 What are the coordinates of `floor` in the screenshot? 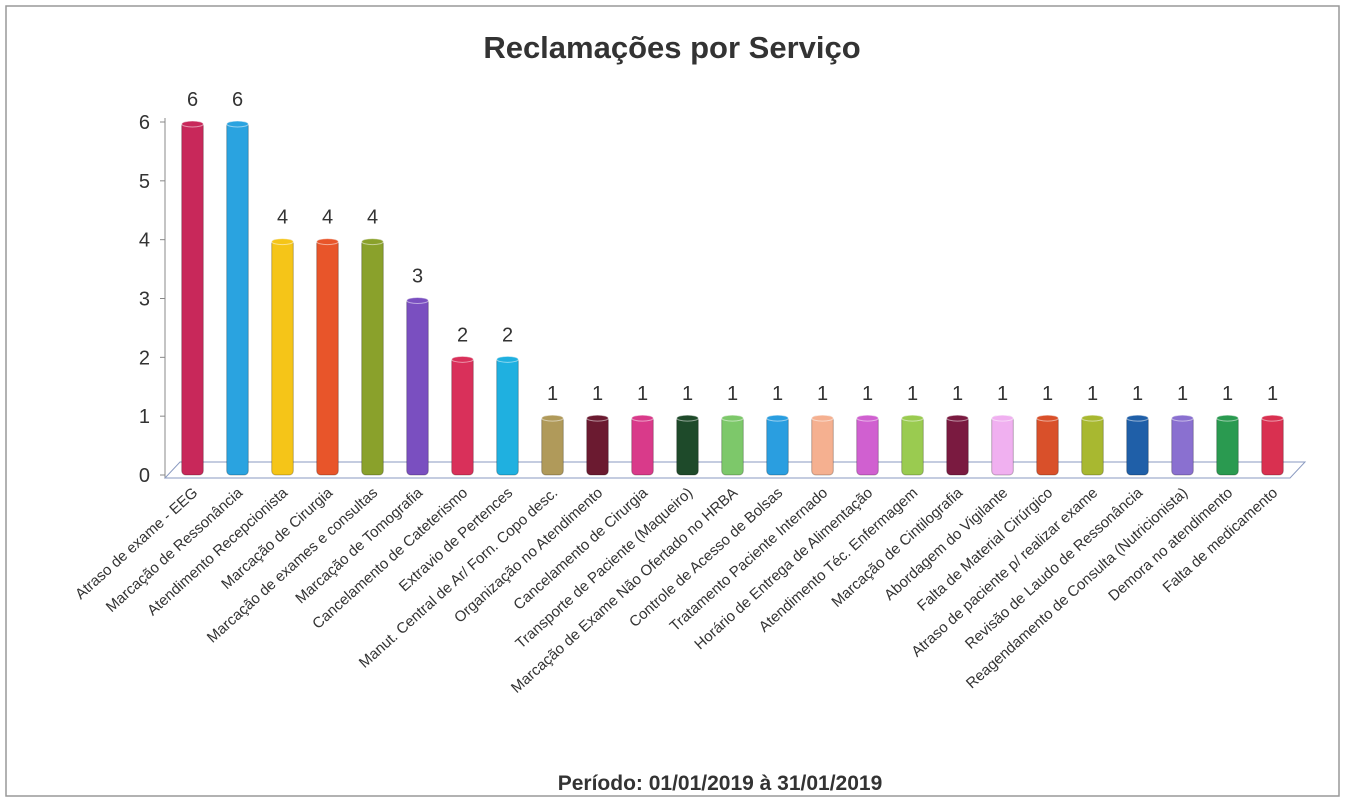 It's located at (735, 470).